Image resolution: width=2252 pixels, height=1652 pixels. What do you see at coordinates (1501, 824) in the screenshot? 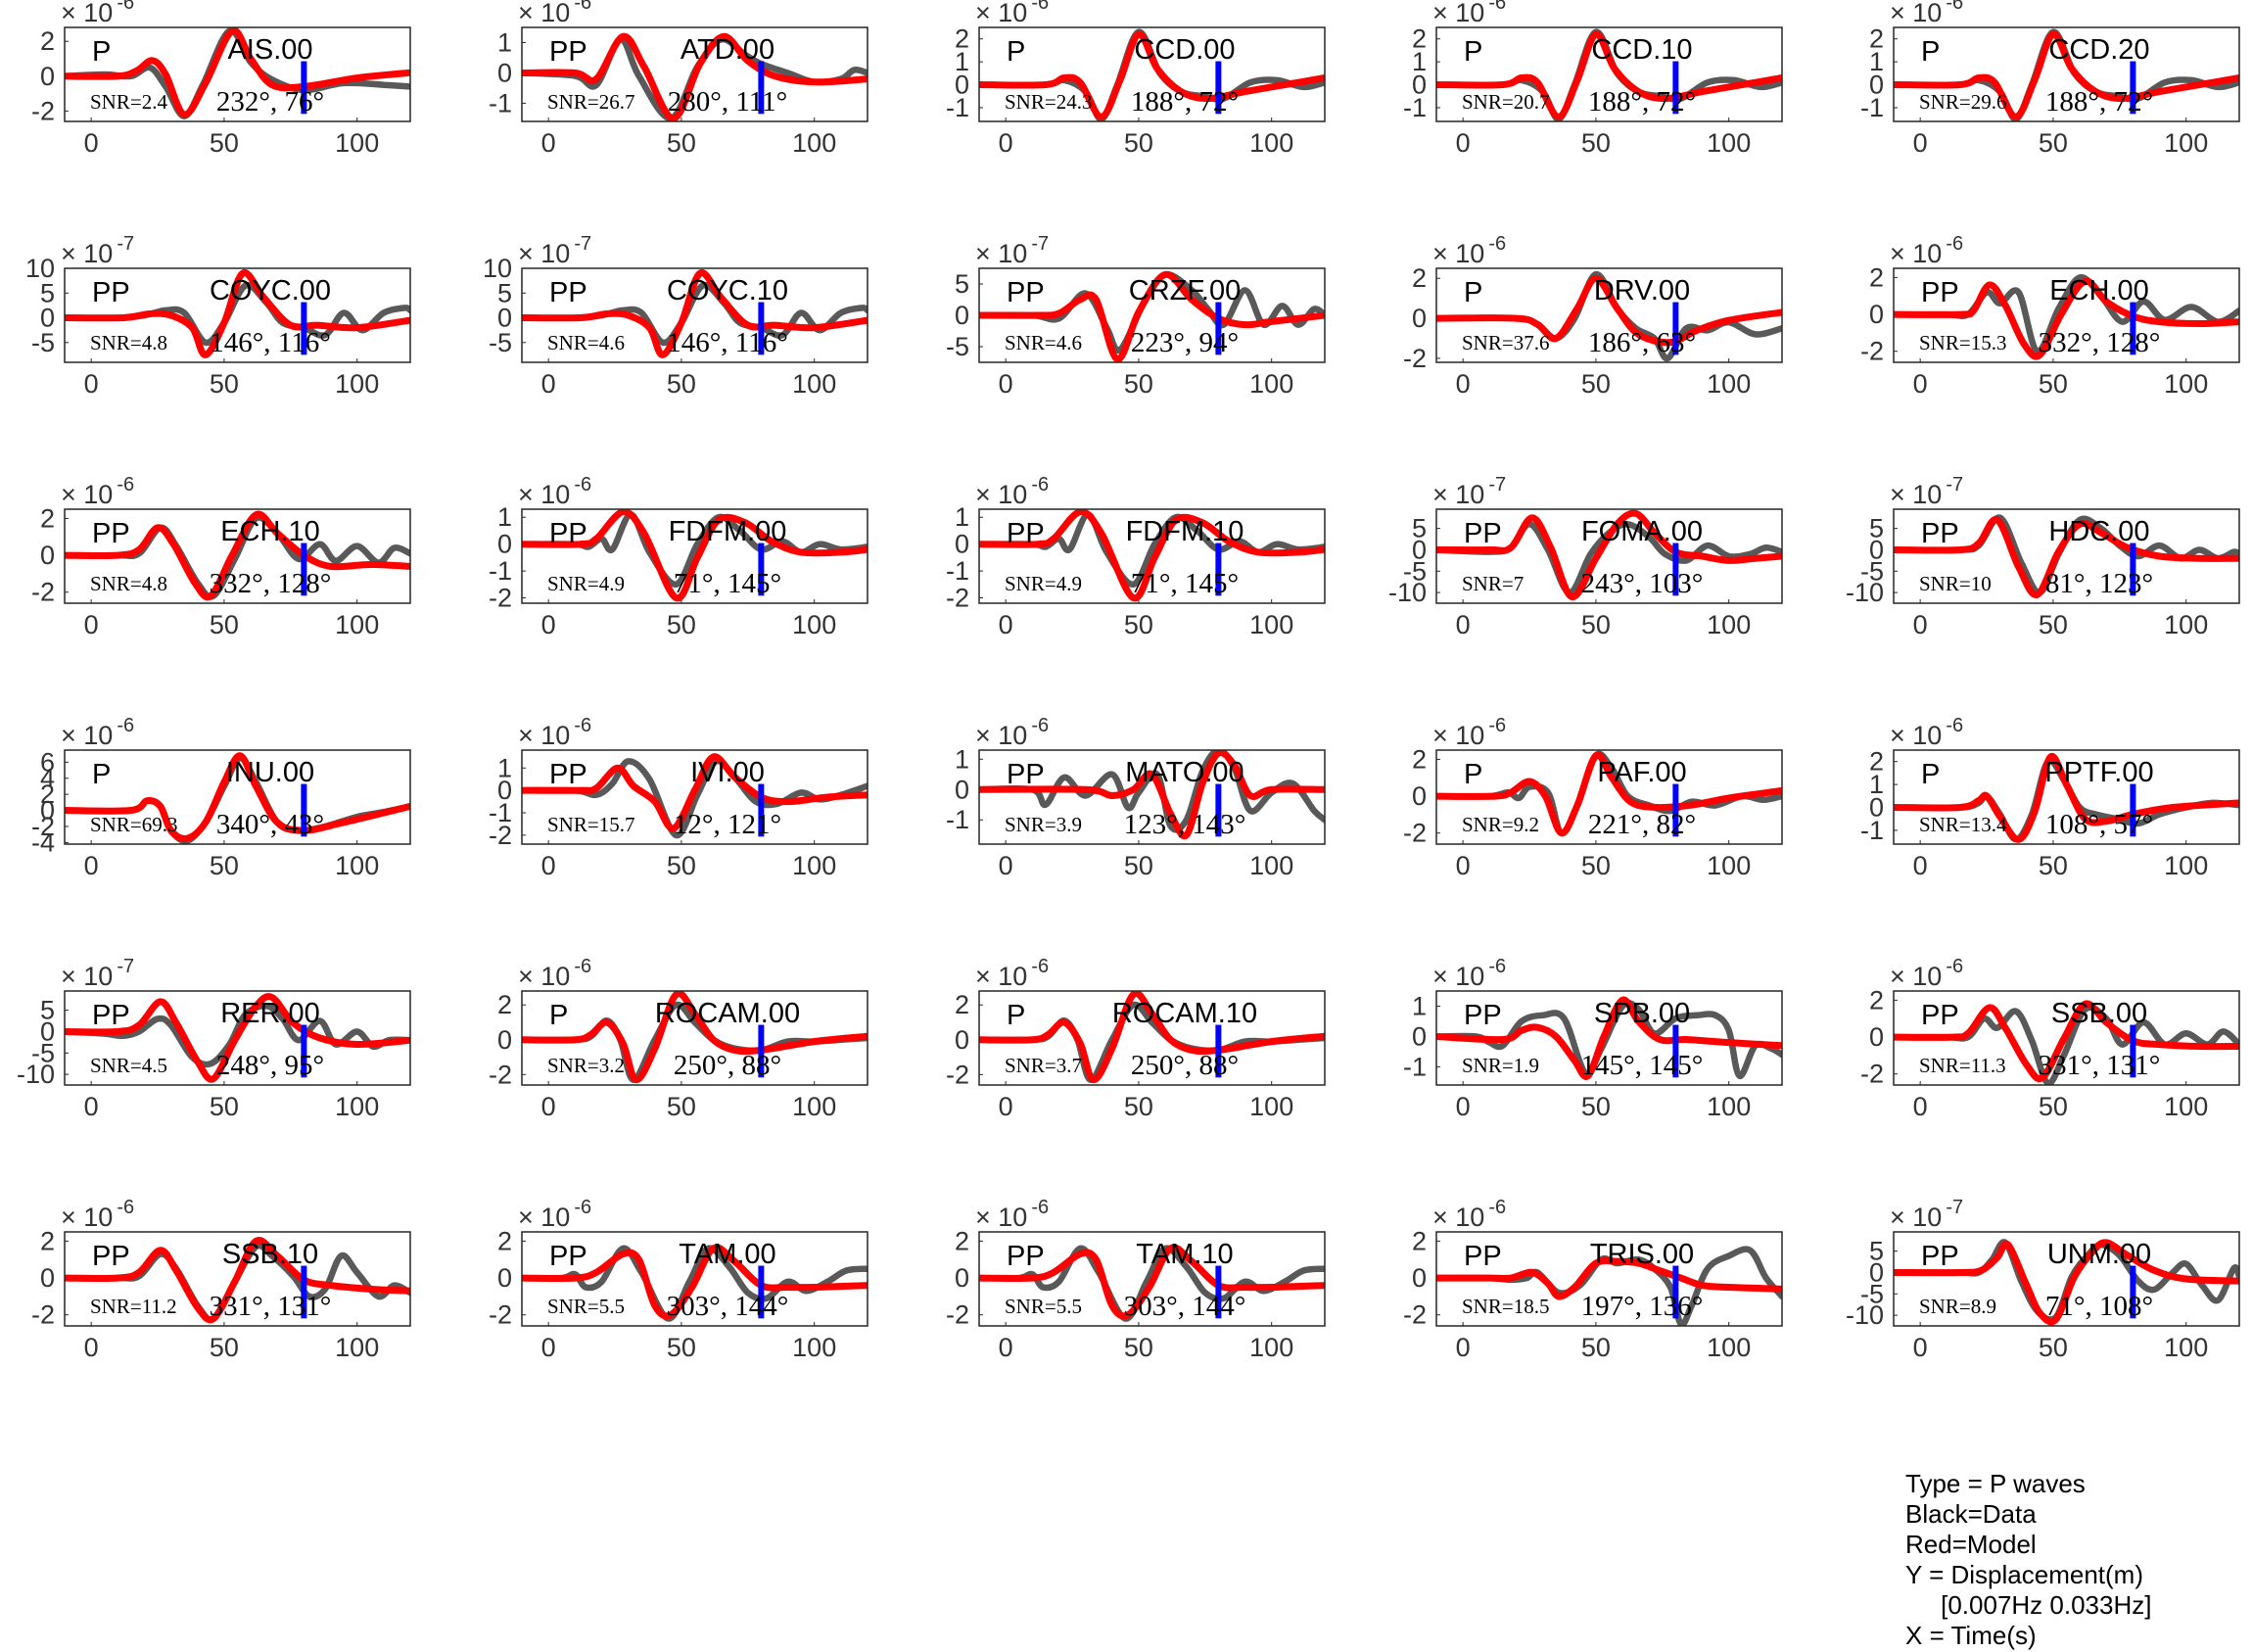
I see `snr-label: SNR=9.2` at bounding box center [1501, 824].